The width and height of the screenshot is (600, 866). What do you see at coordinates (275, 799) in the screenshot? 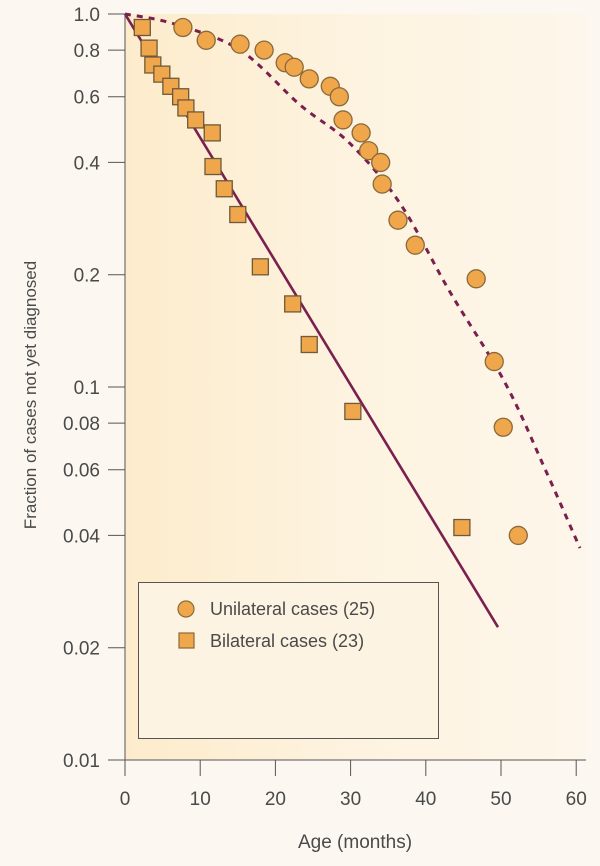
I see `x-tick-label: 20` at bounding box center [275, 799].